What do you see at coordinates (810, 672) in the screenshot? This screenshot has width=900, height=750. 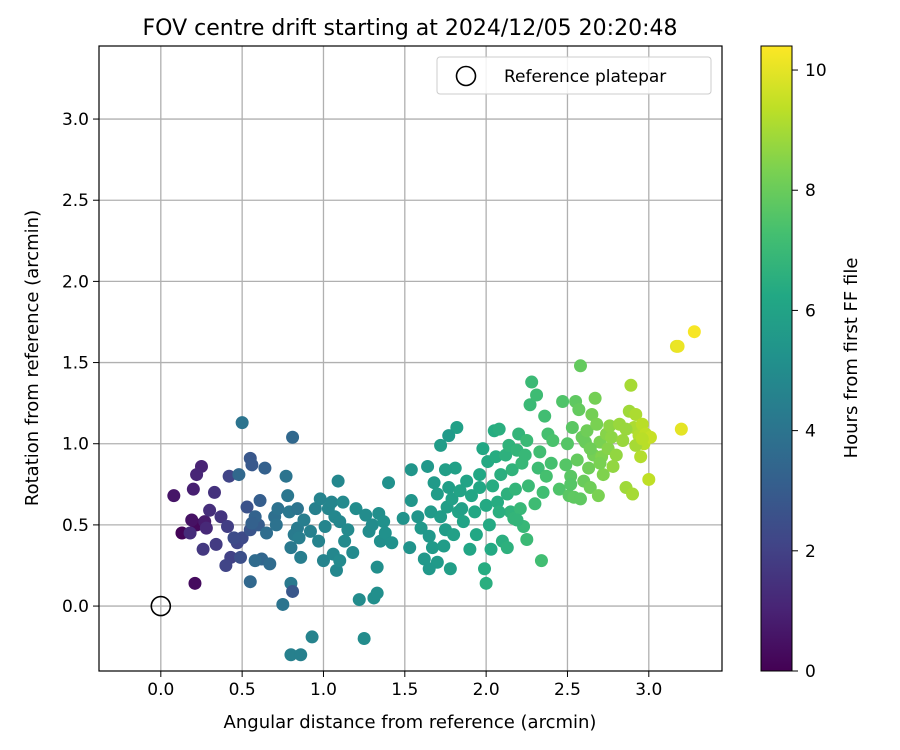 I see `colorbar-tick-label: 0` at bounding box center [810, 672].